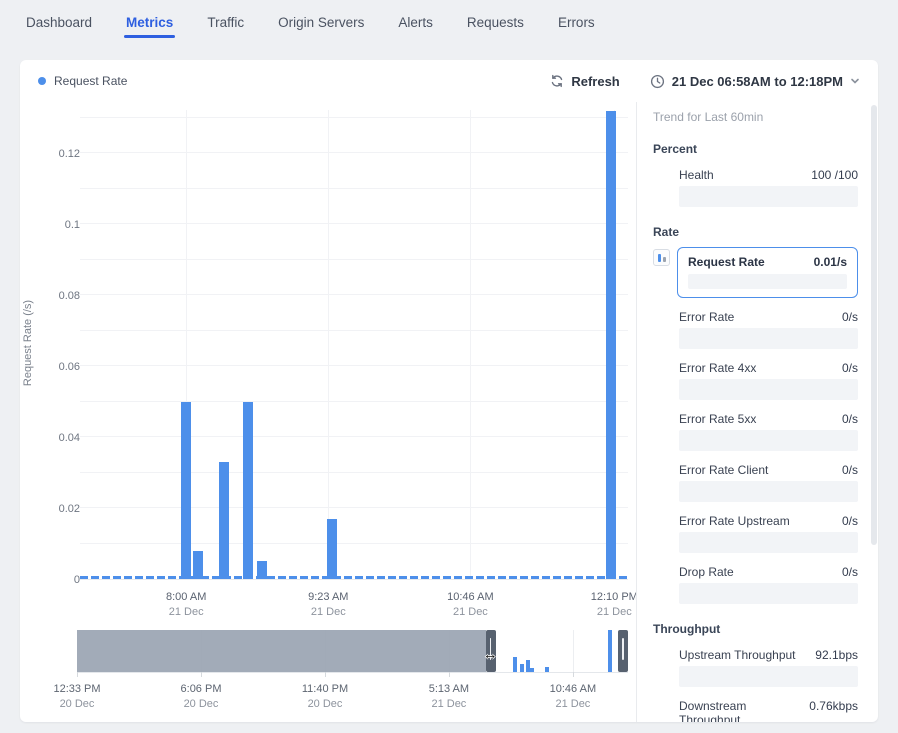  Describe the element at coordinates (755, 81) in the screenshot. I see `date-range-picker: 21 Dec 06:58AM to 12:18PM` at that location.